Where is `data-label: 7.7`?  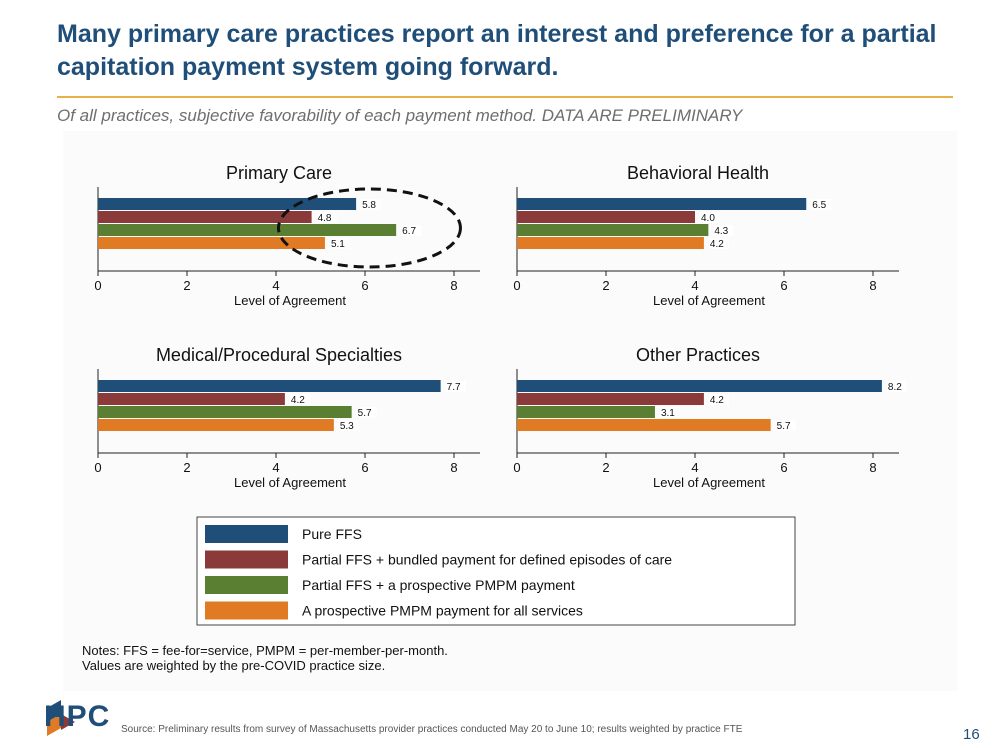 data-label: 7.7 is located at coordinates (454, 387).